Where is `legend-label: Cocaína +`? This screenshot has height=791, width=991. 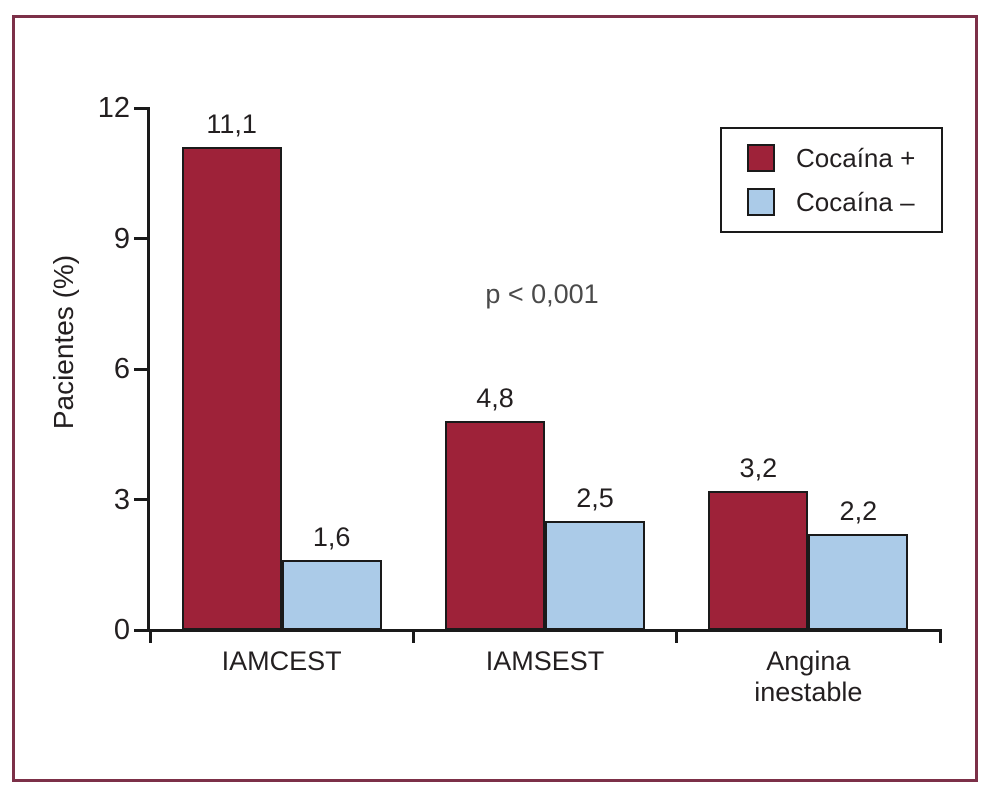 legend-label: Cocaína + is located at coordinates (856, 157).